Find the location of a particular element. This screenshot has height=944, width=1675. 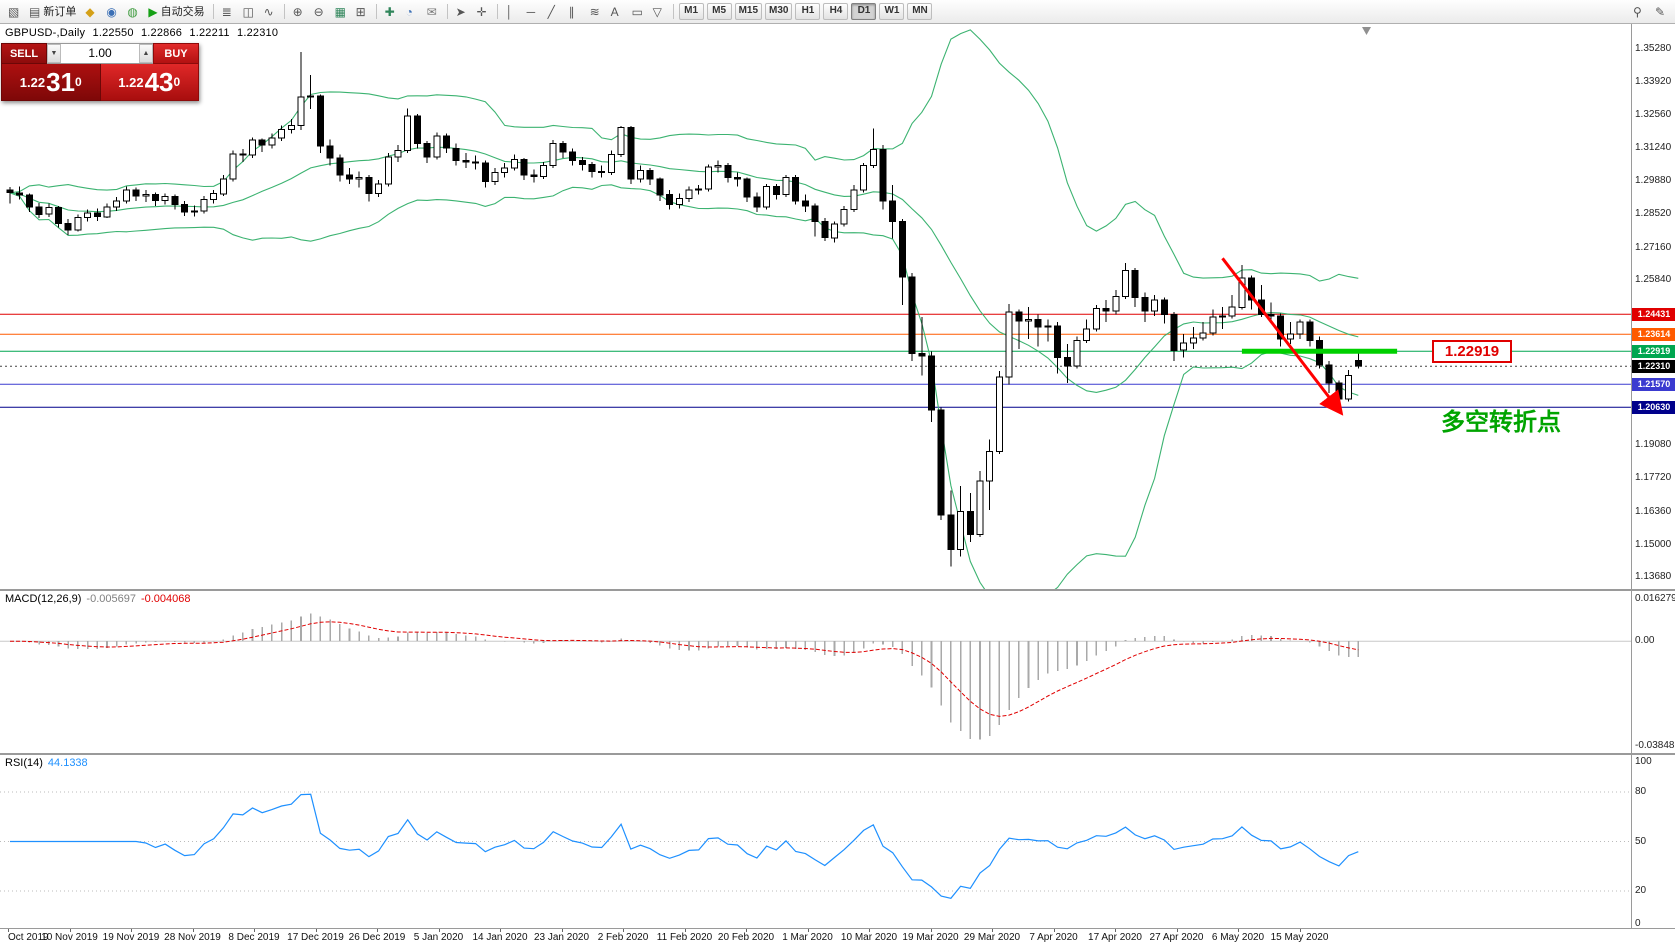

new-chart-icon: ▧ is located at coordinates (14, 12).